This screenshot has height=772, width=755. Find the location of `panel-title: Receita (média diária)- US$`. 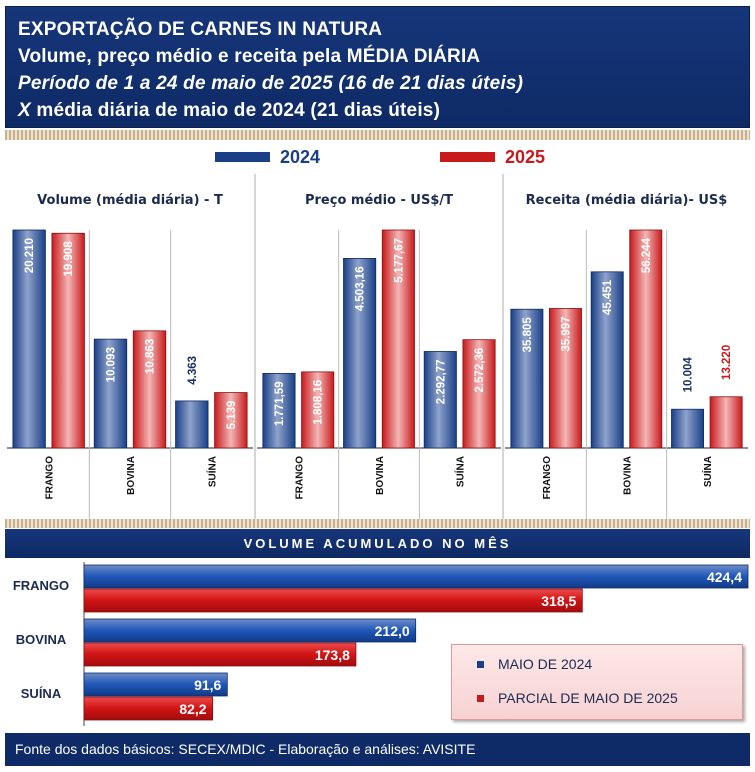

panel-title: Receita (média diária)- US$ is located at coordinates (627, 200).